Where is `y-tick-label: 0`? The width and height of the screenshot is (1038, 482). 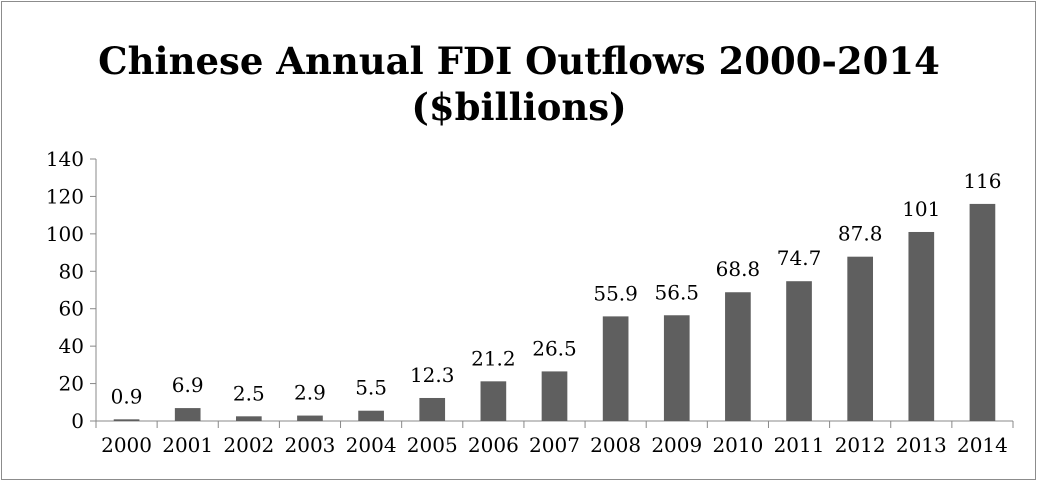
y-tick-label: 0 is located at coordinates (77, 421).